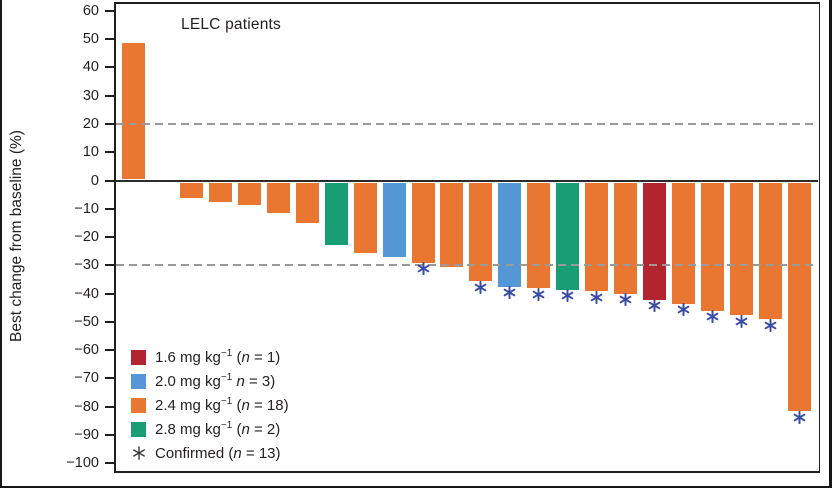 The width and height of the screenshot is (832, 488). What do you see at coordinates (90, 95) in the screenshot?
I see `y-tick-label: 30` at bounding box center [90, 95].